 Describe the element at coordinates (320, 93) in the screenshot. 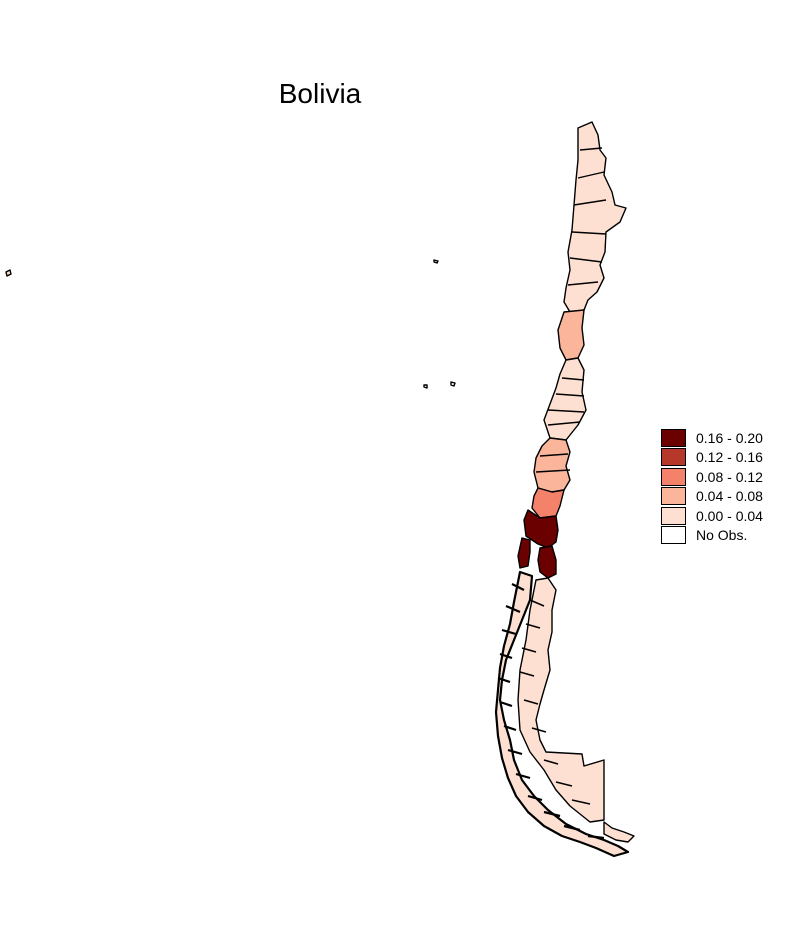

I see `map-title: Bolivia` at that location.